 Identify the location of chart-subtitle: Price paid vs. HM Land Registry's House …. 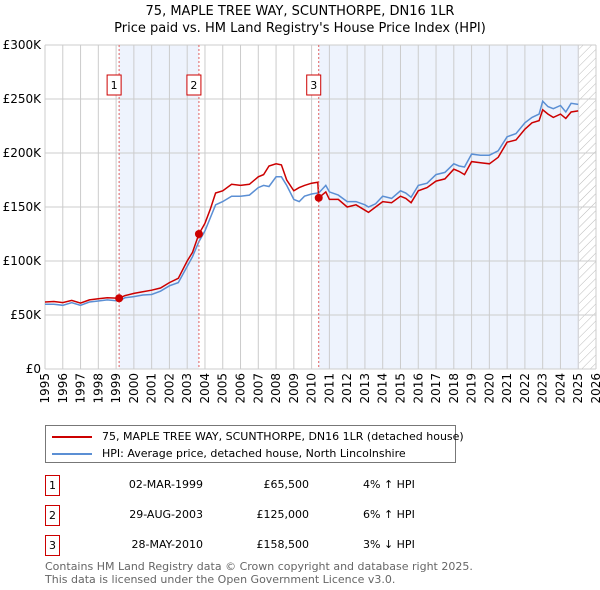
(300, 28).